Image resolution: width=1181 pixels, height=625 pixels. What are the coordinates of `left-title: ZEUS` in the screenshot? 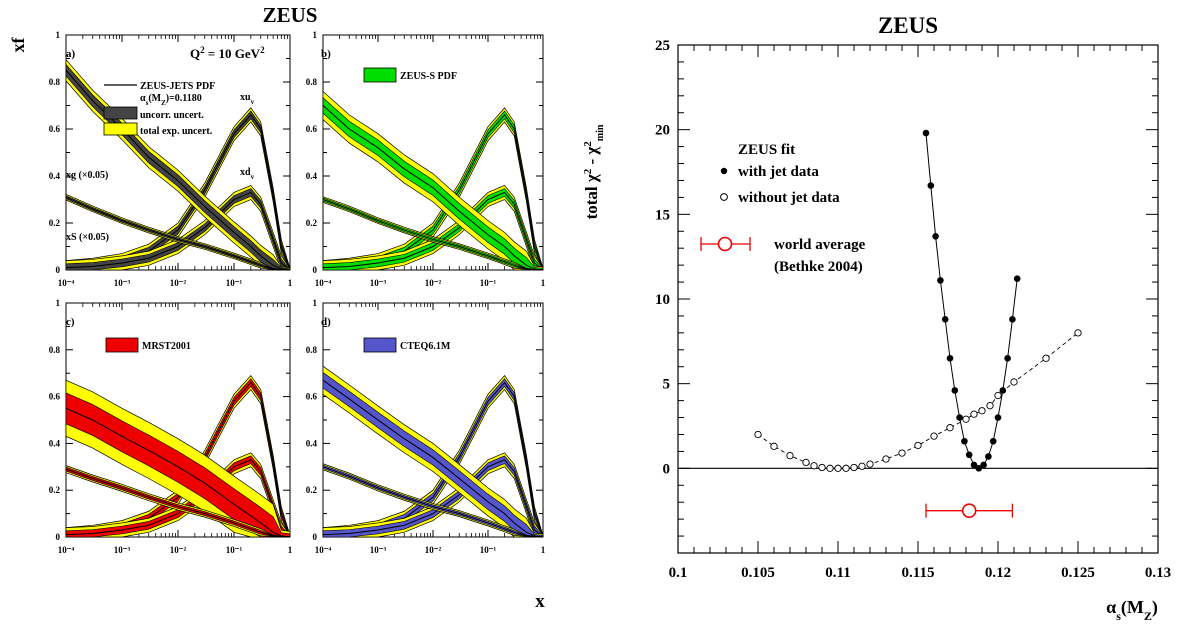 It's located at (290, 15).